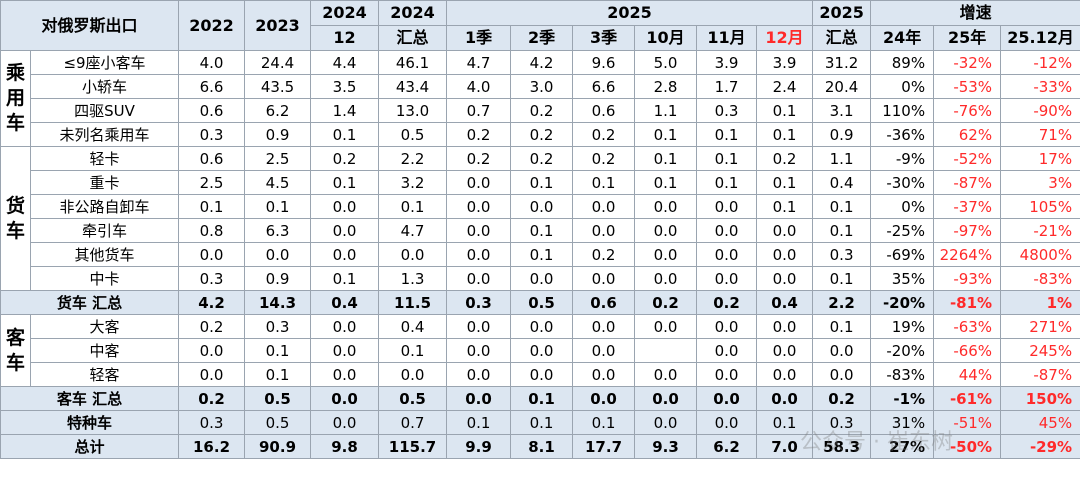  I want to click on value-cell: 6.2, so click(278, 110).